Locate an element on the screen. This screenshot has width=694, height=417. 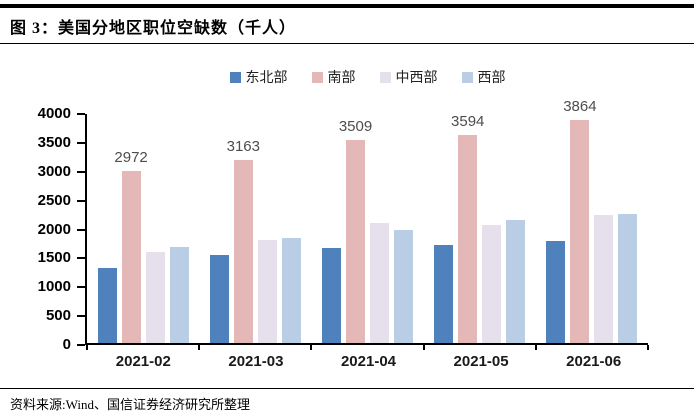
bar-南部-2021-05: 3594 is located at coordinates (467, 228).